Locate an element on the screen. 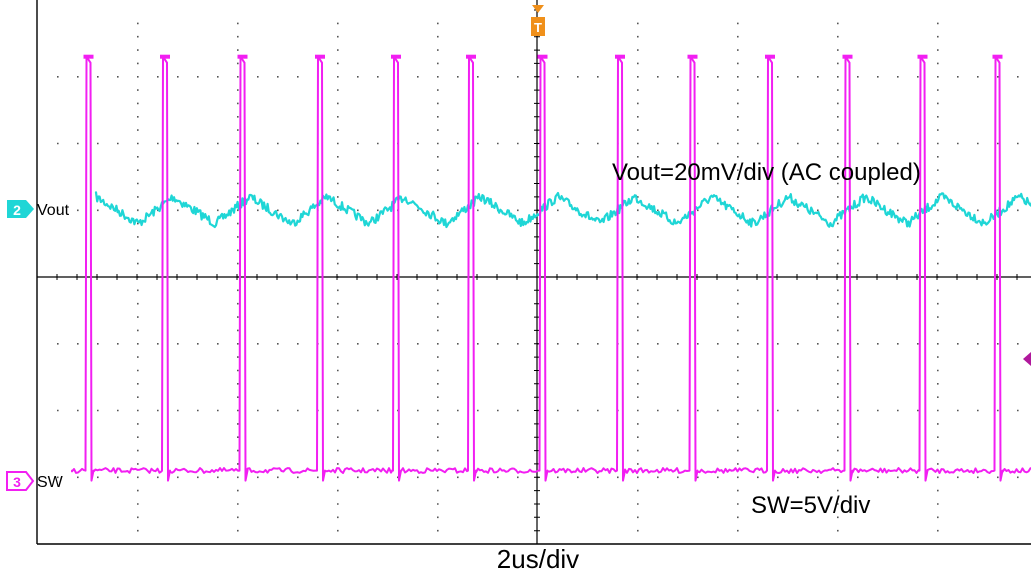 Image resolution: width=1031 pixels, height=577 pixels. ref-level-marker-icon is located at coordinates (1027, 359).